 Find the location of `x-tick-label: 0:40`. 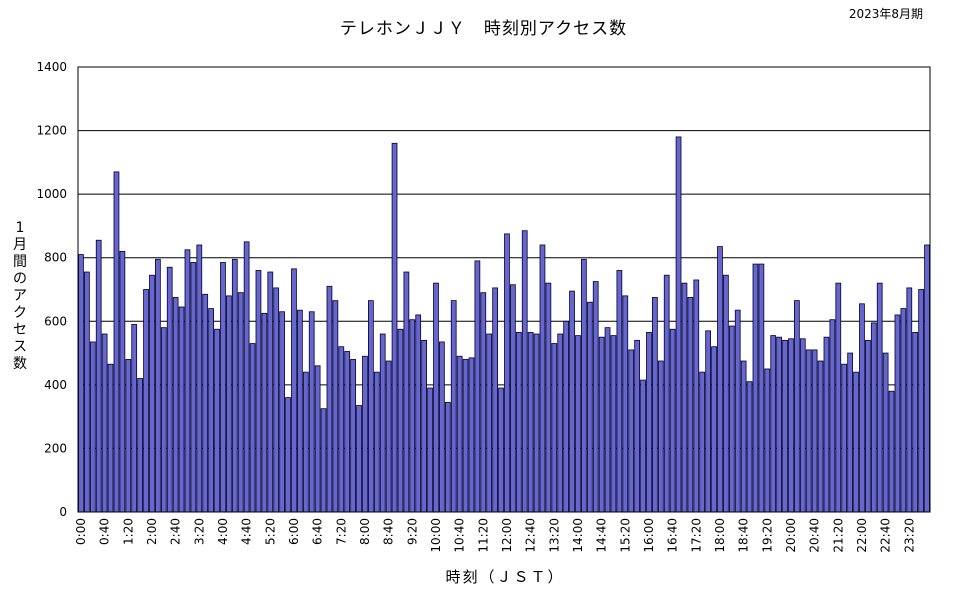

x-tick-label: 0:40 is located at coordinates (105, 531).